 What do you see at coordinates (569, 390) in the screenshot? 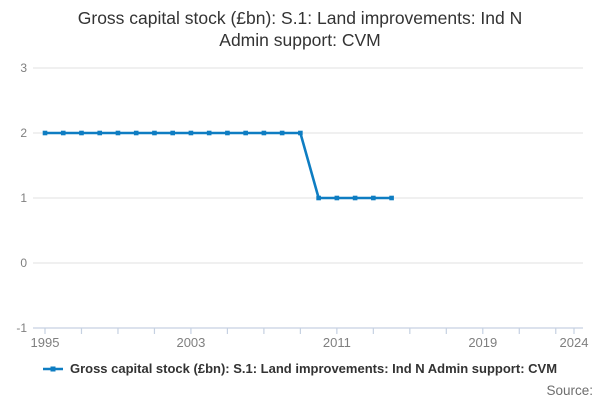
I see `source-label: Source:` at bounding box center [569, 390].